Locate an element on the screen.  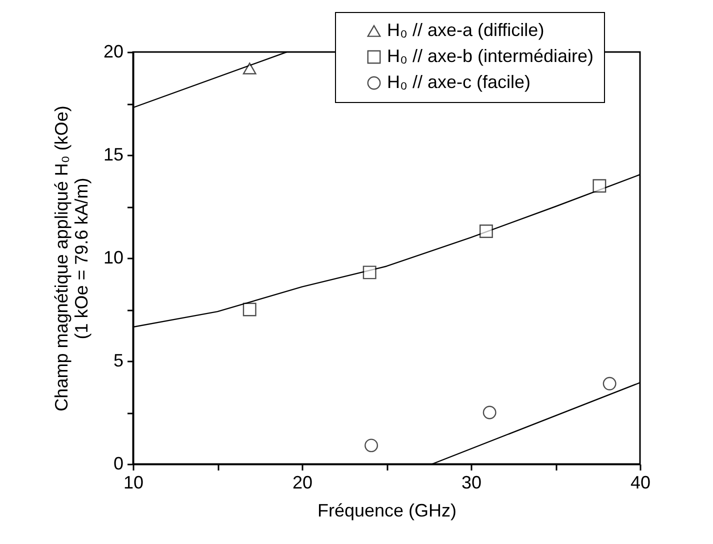
y-axis-title: Champ magnétique appliqué H₀ (kOe) (1 kOe = 79.6 kA/m) is located at coordinates (71, 259).